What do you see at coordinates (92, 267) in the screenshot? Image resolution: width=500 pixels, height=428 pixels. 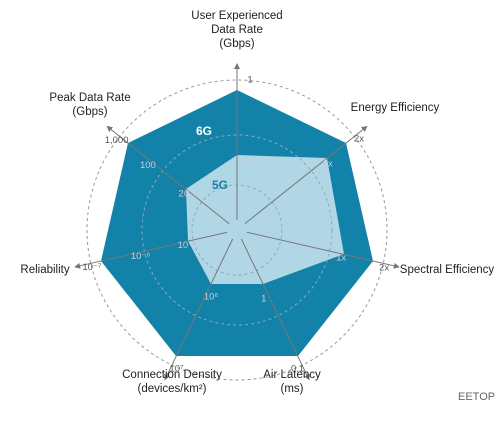 I see `tick-label: 10⁻⁷` at bounding box center [92, 267].